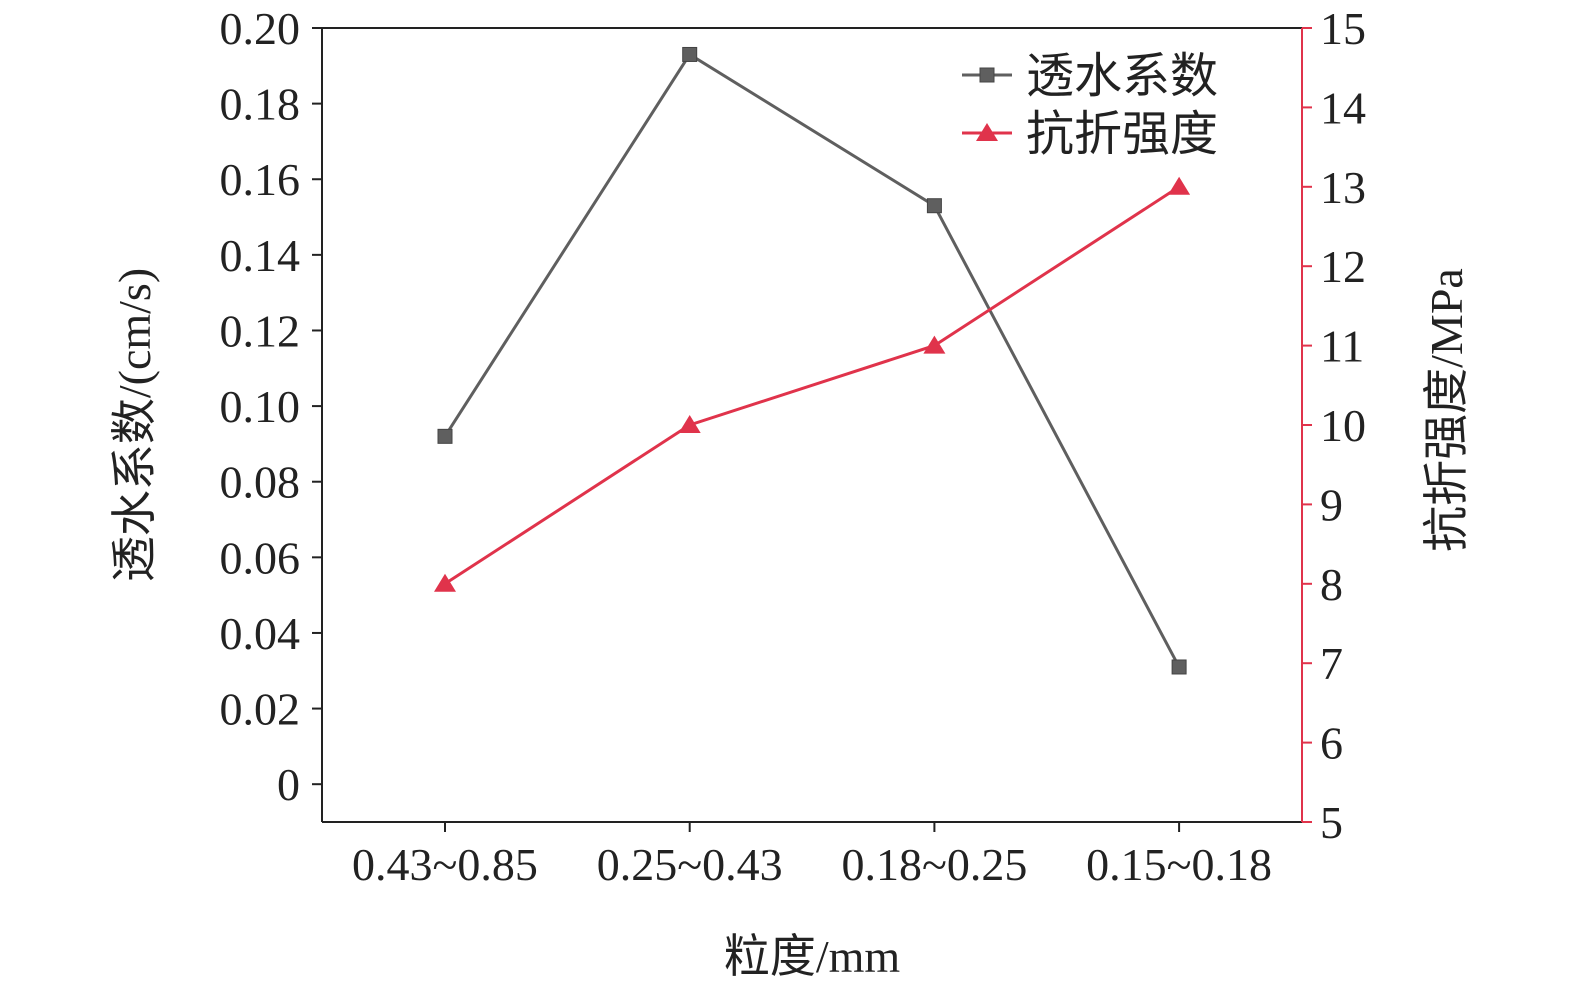  I want to click on left-tick-label: 0.04, so click(260, 633).